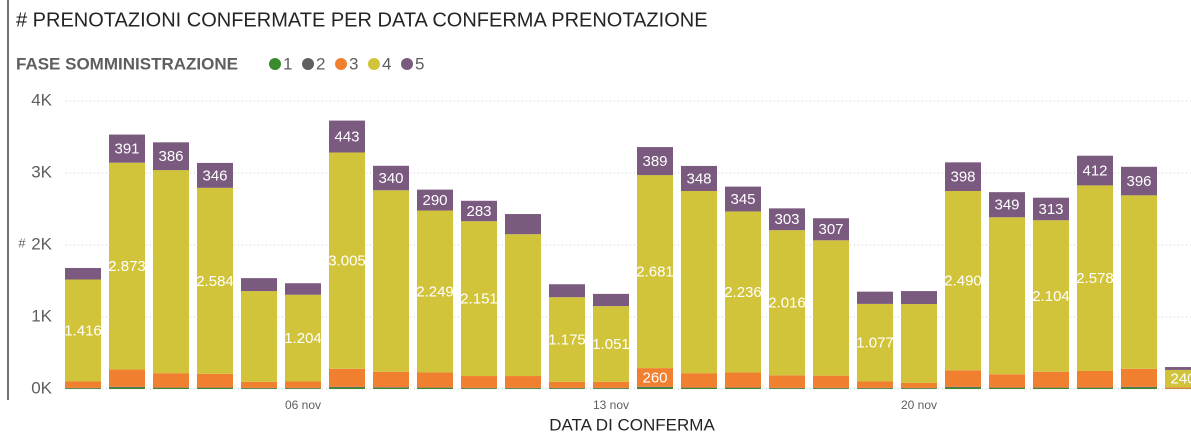  What do you see at coordinates (1094, 171) in the screenshot?
I see `data-label: 412` at bounding box center [1094, 171].